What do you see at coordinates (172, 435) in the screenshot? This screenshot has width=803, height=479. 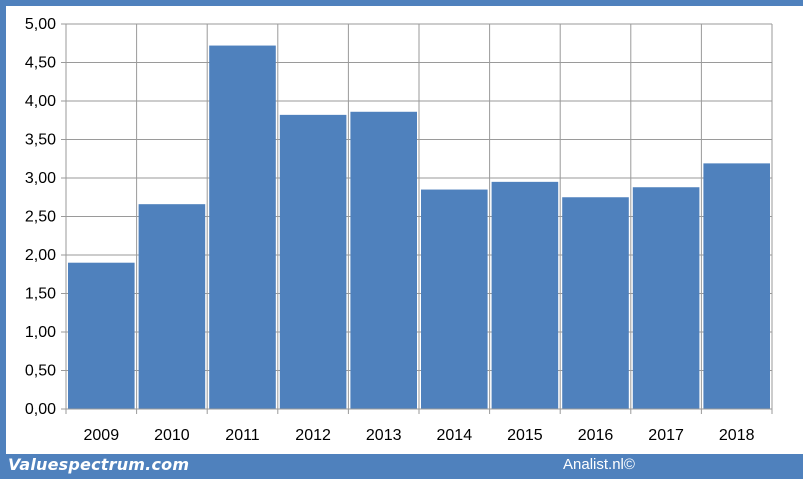 I see `x-tick-label: 2010` at bounding box center [172, 435].